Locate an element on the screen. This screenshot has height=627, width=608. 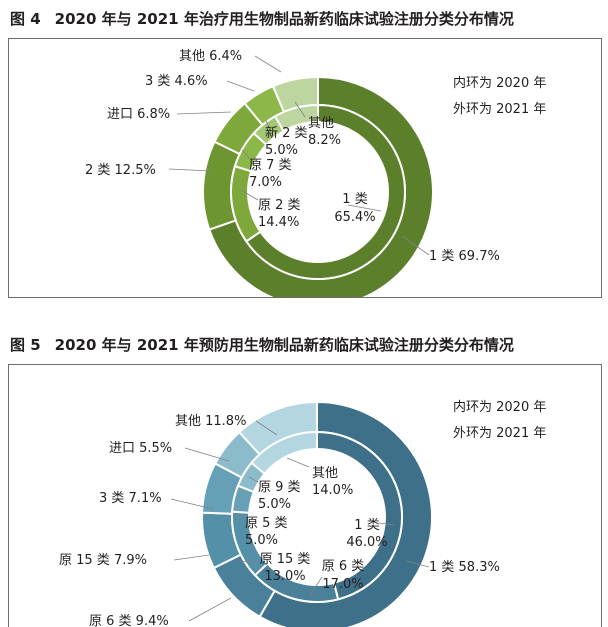
figure-4-outer-label-3: 3 类 4.6% is located at coordinates (176, 81).